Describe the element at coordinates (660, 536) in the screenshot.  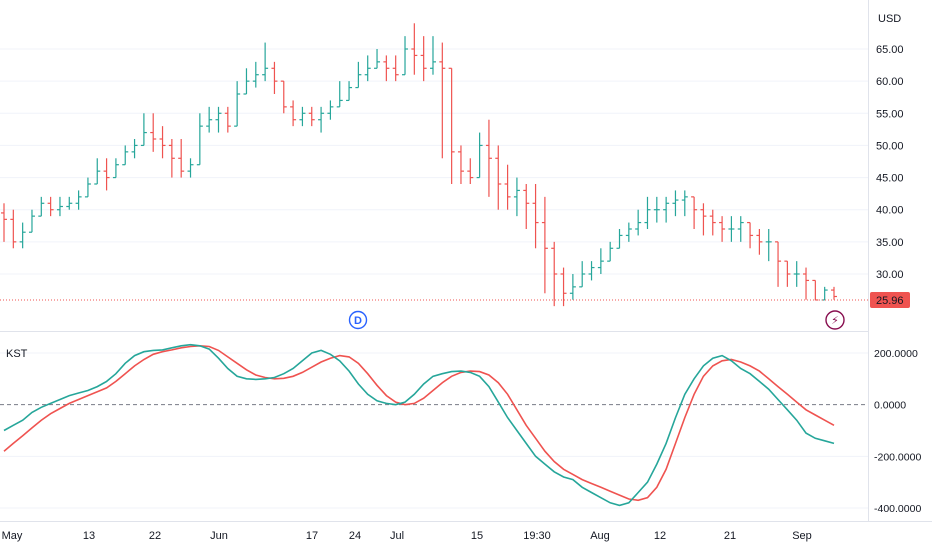
I see `time-tick-label: 12` at that location.